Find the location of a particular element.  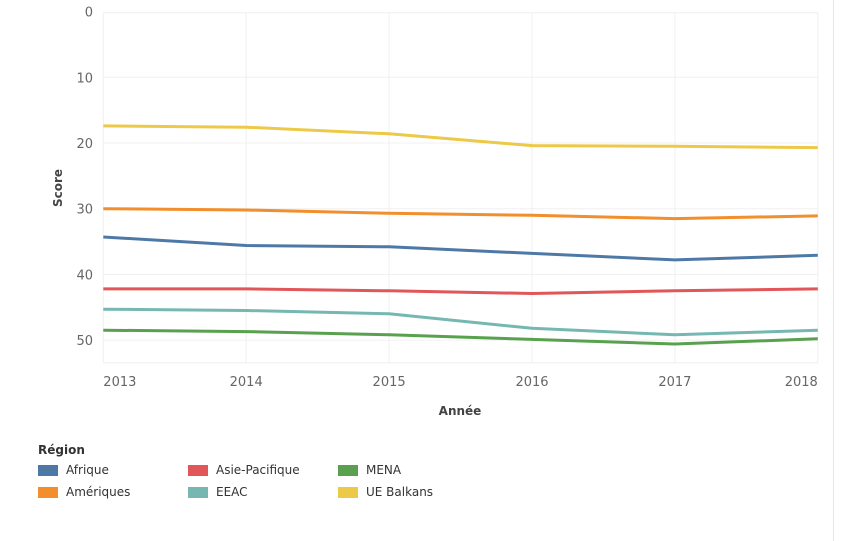

y-tick-label: 50 is located at coordinates (84, 341).